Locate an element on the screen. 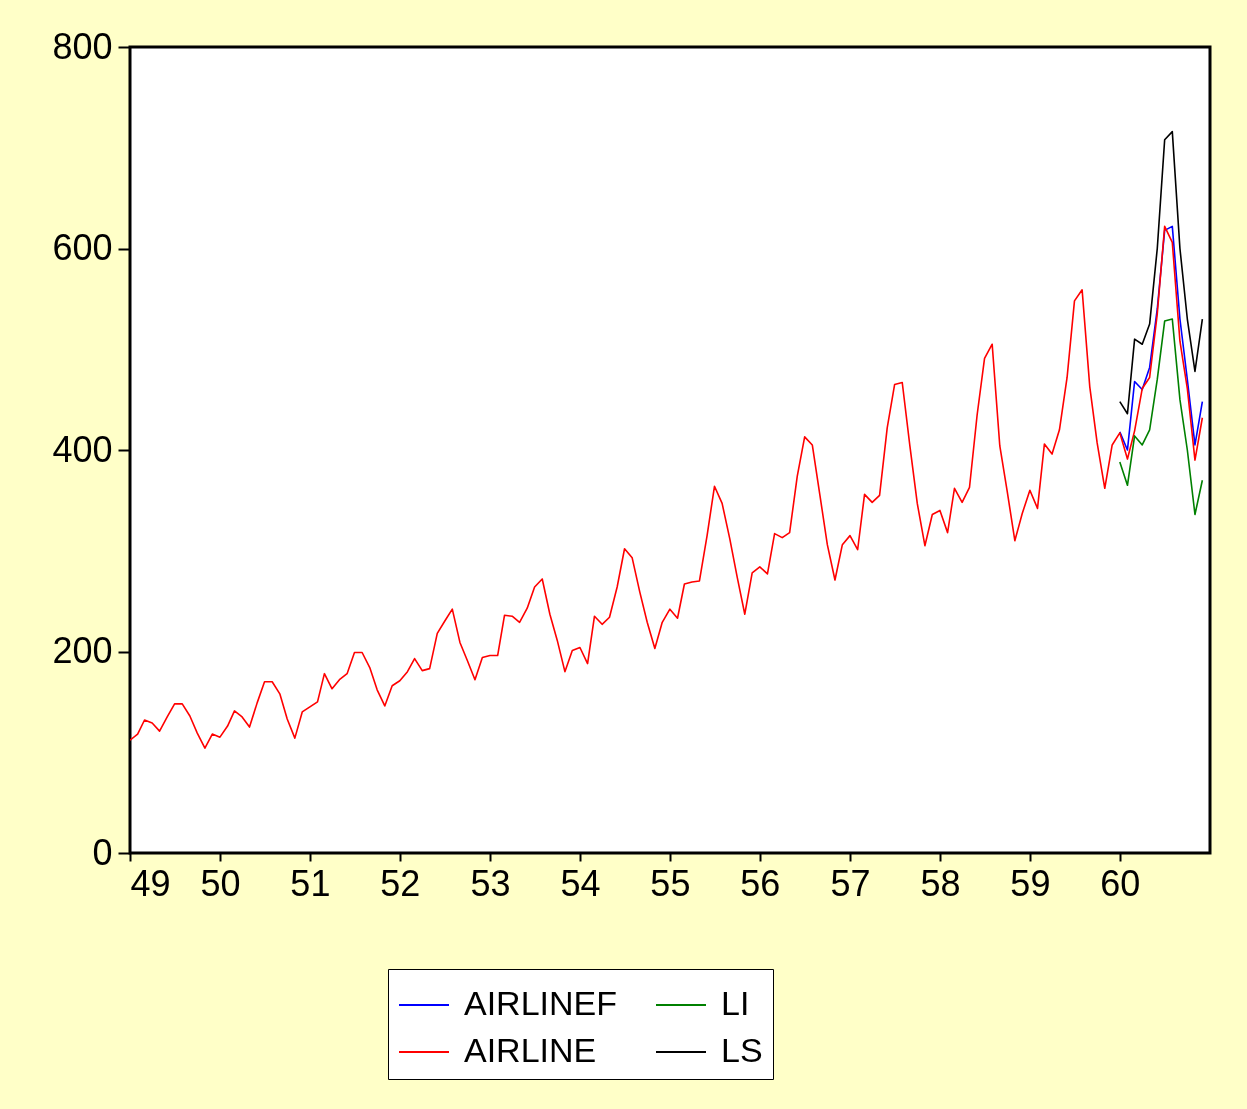  x-tick-label: 52 is located at coordinates (400, 883).